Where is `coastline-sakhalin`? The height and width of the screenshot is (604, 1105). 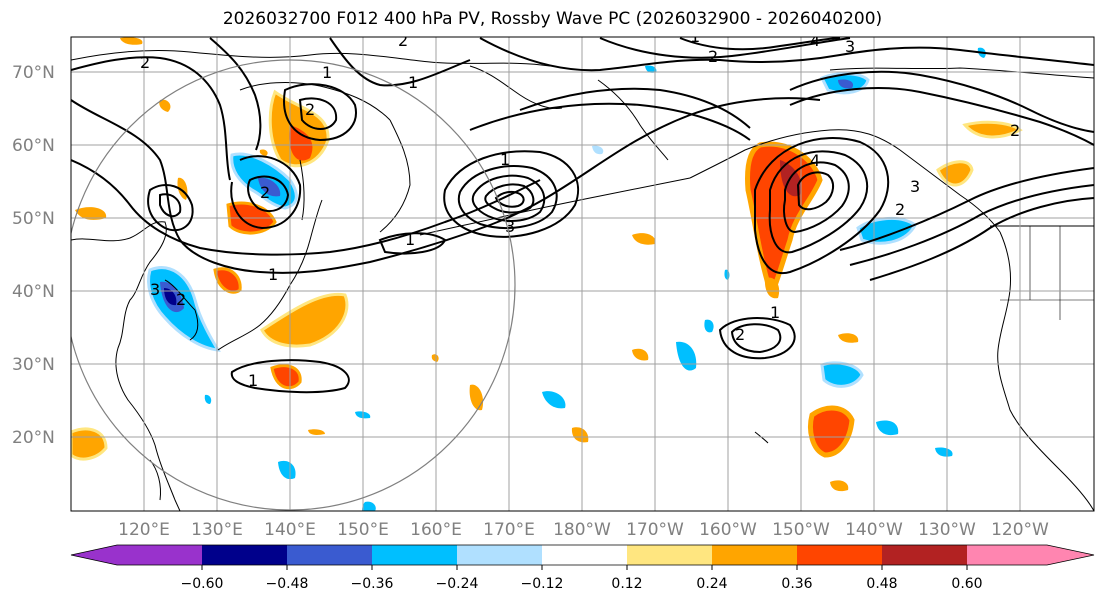
coastline-sakhalin is located at coordinates (302, 190).